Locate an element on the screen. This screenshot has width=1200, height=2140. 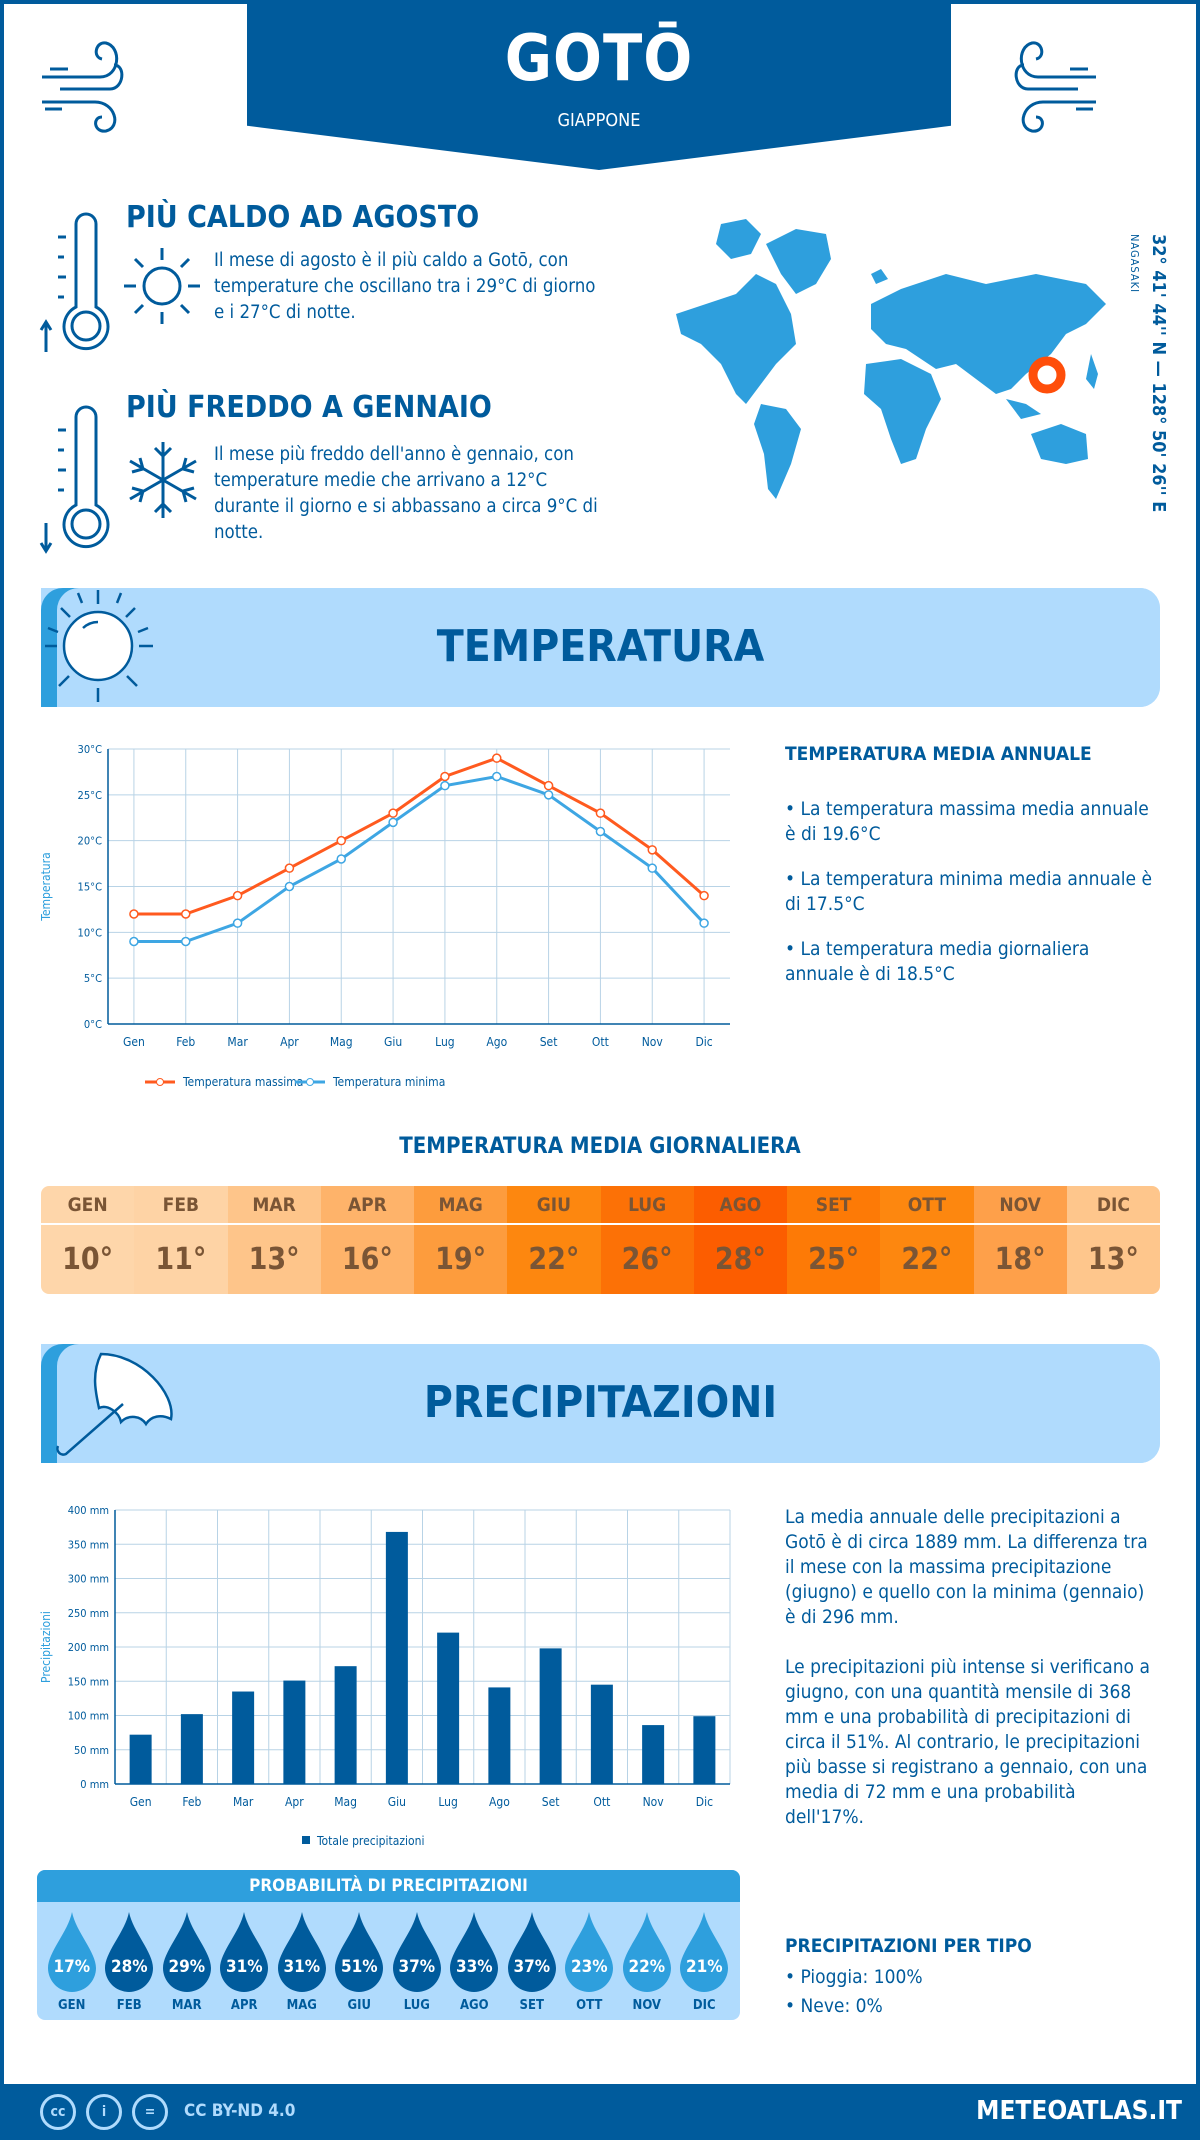
legend-label: Temperatura minima is located at coordinates (388, 1082).